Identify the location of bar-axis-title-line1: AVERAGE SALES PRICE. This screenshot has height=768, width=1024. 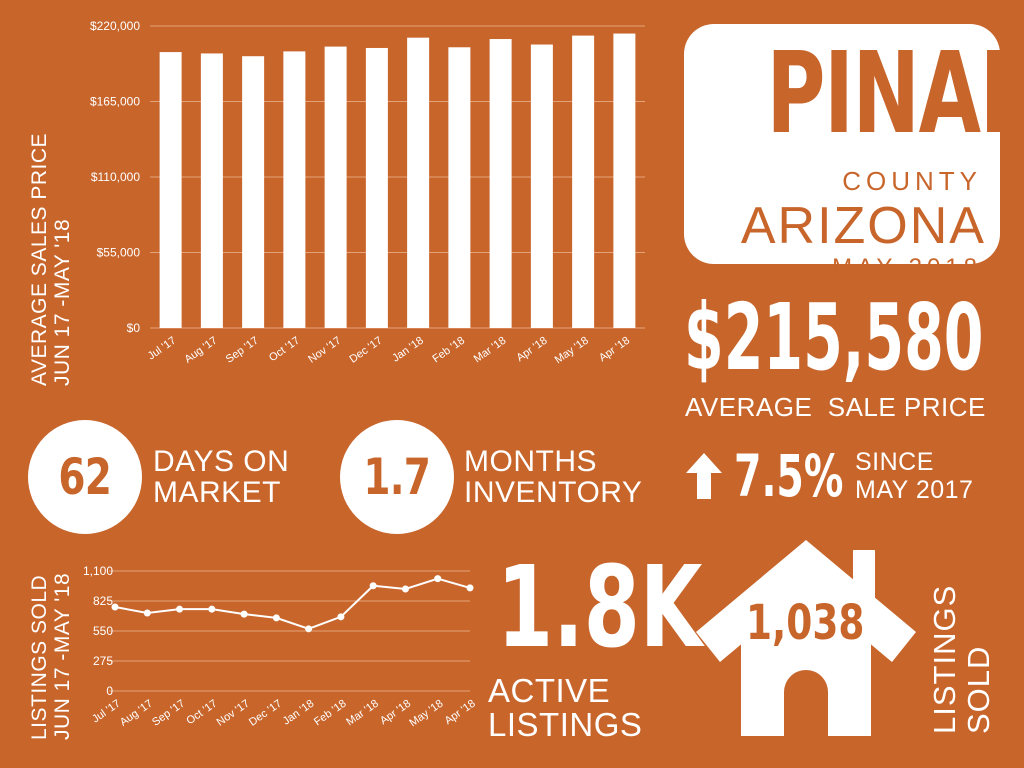
(39, 259).